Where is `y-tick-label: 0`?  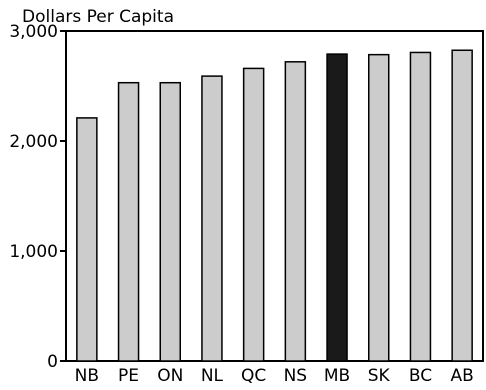
y-tick-label: 0 is located at coordinates (52, 362).